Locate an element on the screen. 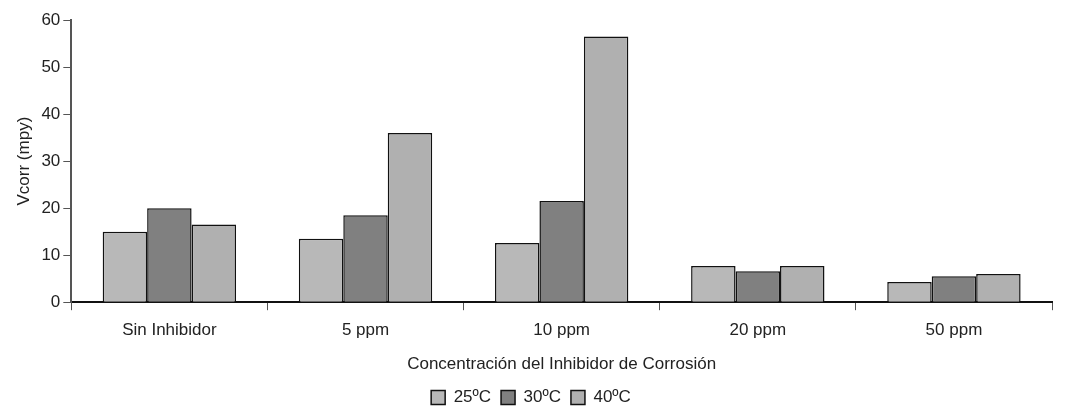 The width and height of the screenshot is (1072, 416). x-tick-label: Sin Inhibidor is located at coordinates (169, 330).